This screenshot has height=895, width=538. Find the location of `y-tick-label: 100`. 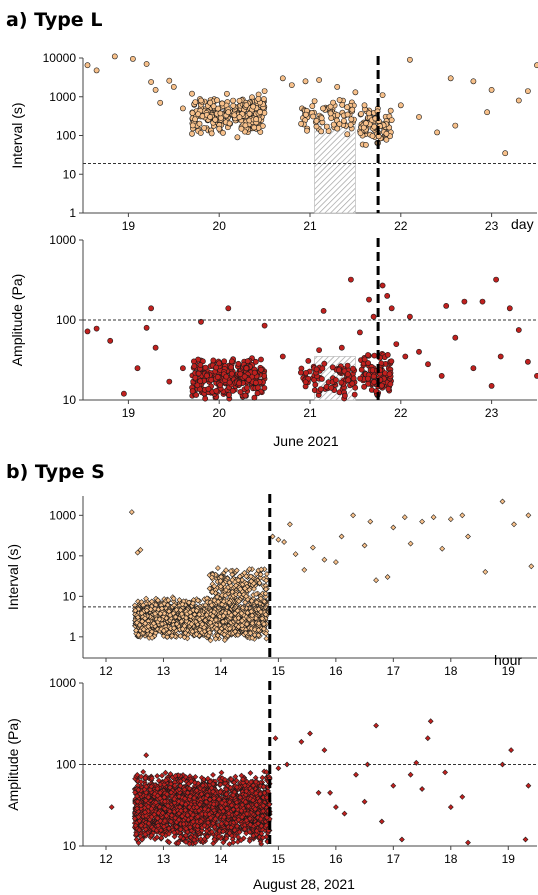

y-tick-label: 100 is located at coordinates (66, 765).